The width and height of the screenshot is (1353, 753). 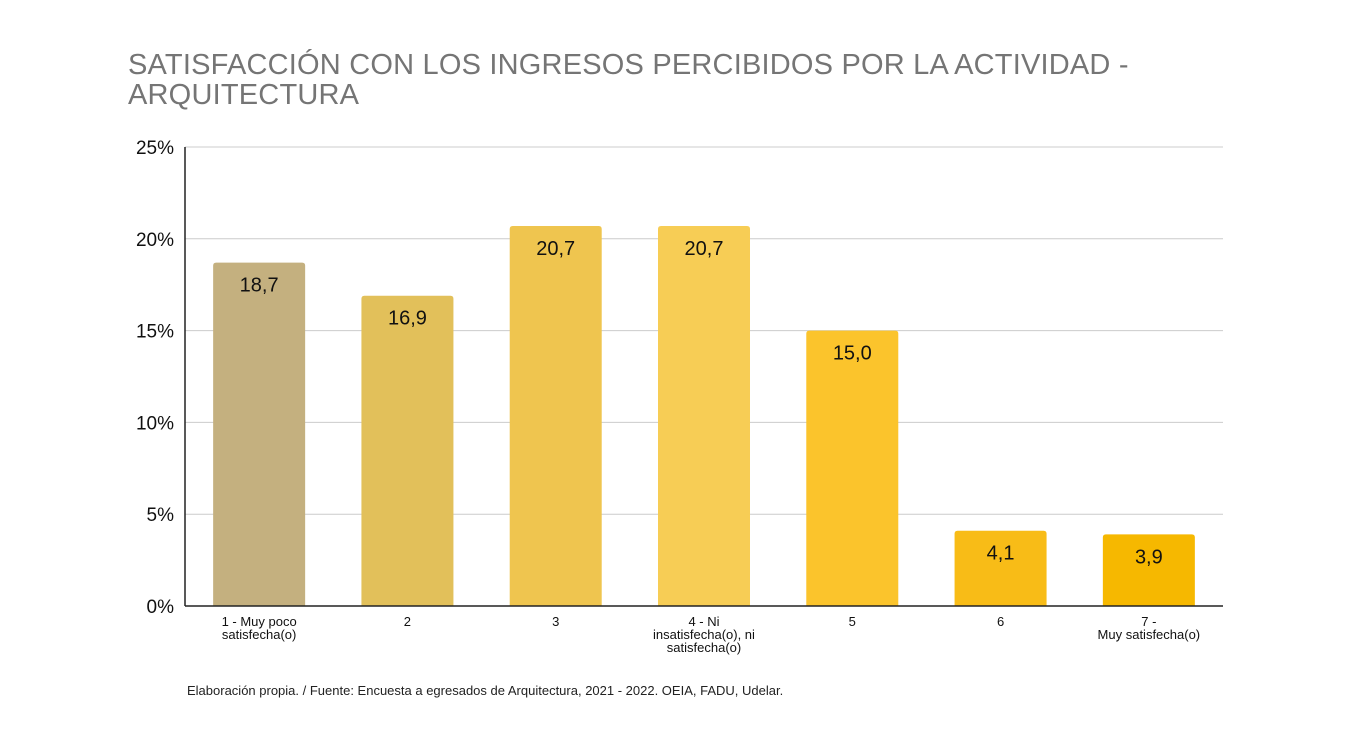 I want to click on data-label: 16,9, so click(x=407, y=319).